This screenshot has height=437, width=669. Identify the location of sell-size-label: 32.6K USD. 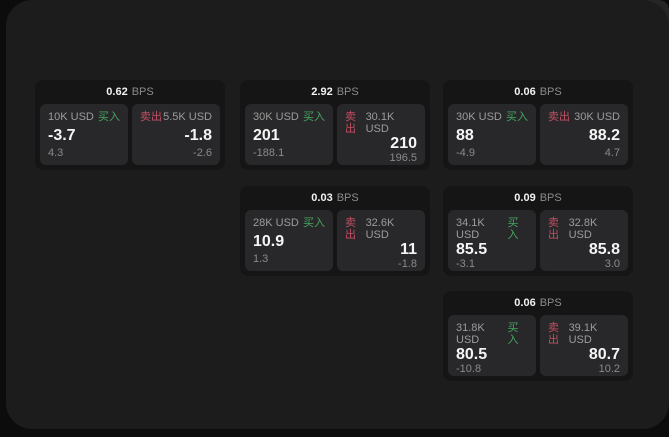
(380, 229).